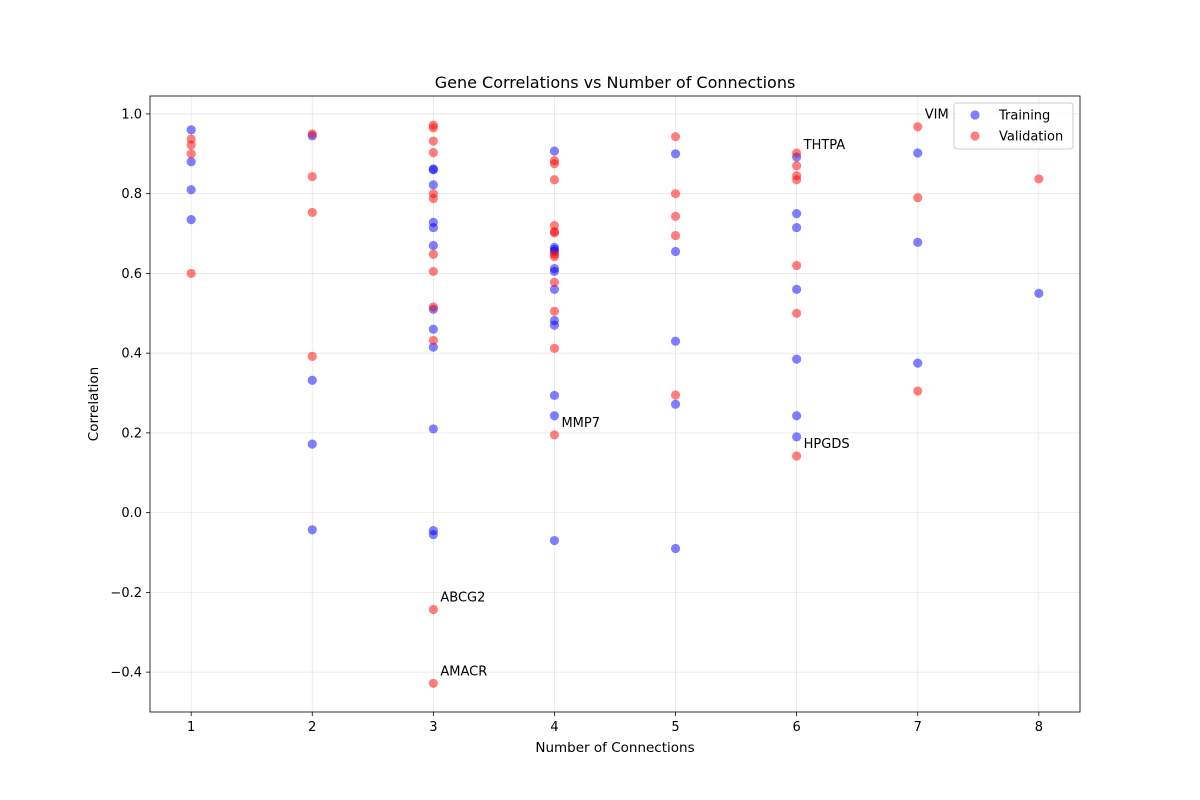 This screenshot has width=1200, height=800. What do you see at coordinates (191, 727) in the screenshot?
I see `x-tick-label: 1` at bounding box center [191, 727].